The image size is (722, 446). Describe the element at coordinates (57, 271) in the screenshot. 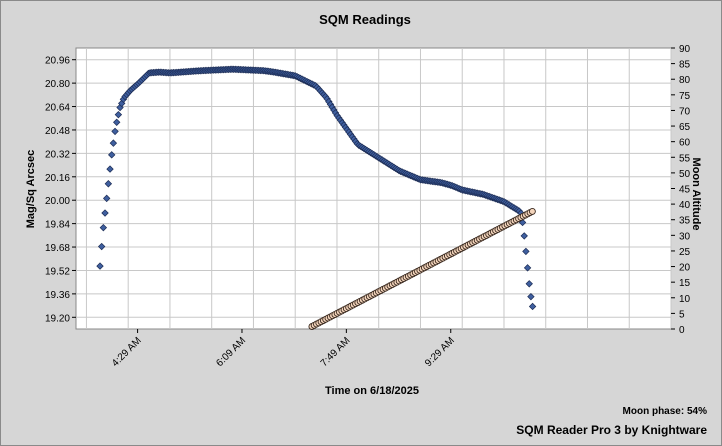

I see `y-tick-label: 19.52` at that location.